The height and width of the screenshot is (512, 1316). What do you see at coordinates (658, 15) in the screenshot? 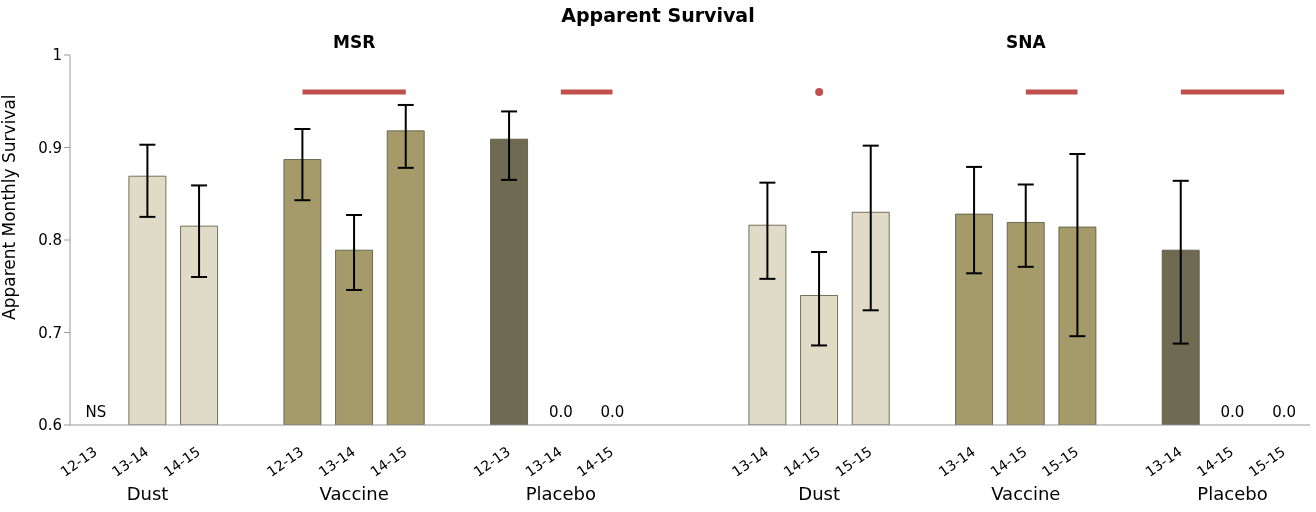
I see `chart-title: Apparent Survival` at bounding box center [658, 15].